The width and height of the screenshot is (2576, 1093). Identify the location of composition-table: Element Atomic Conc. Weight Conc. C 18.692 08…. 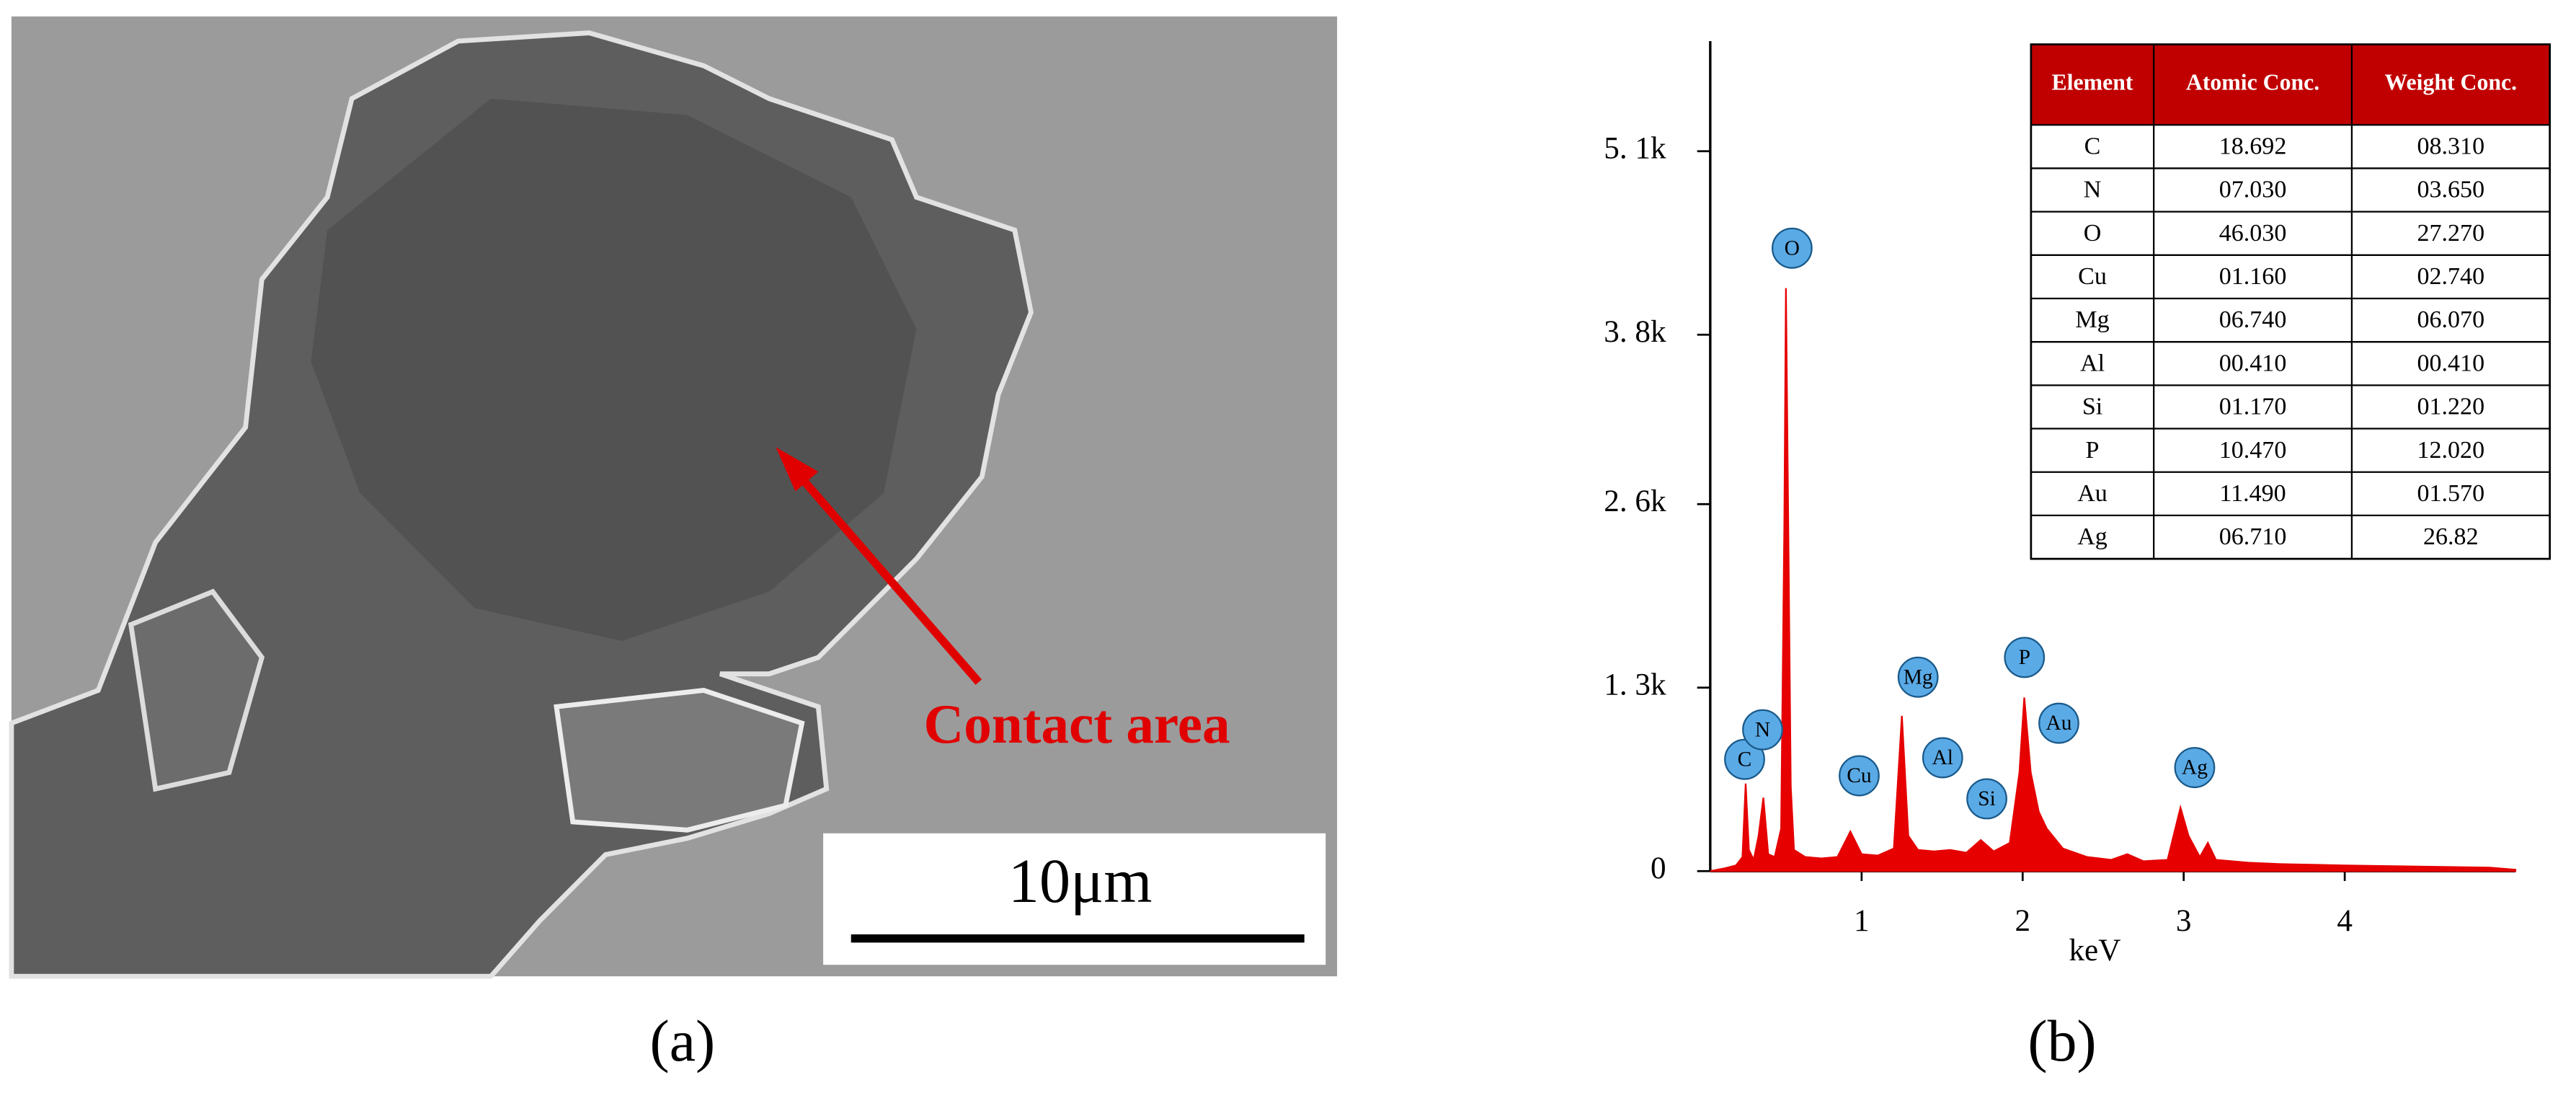
(2290, 301).